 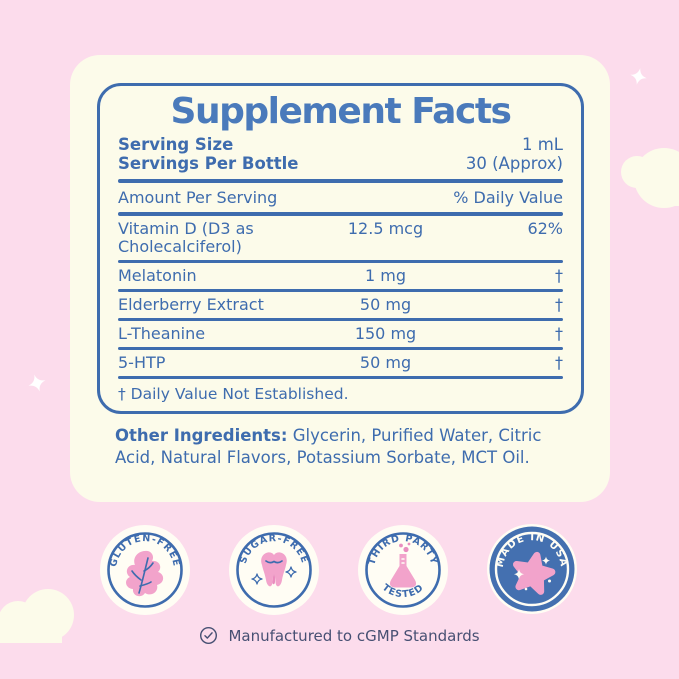 I want to click on nutrient-name: 5-HTP, so click(x=142, y=363).